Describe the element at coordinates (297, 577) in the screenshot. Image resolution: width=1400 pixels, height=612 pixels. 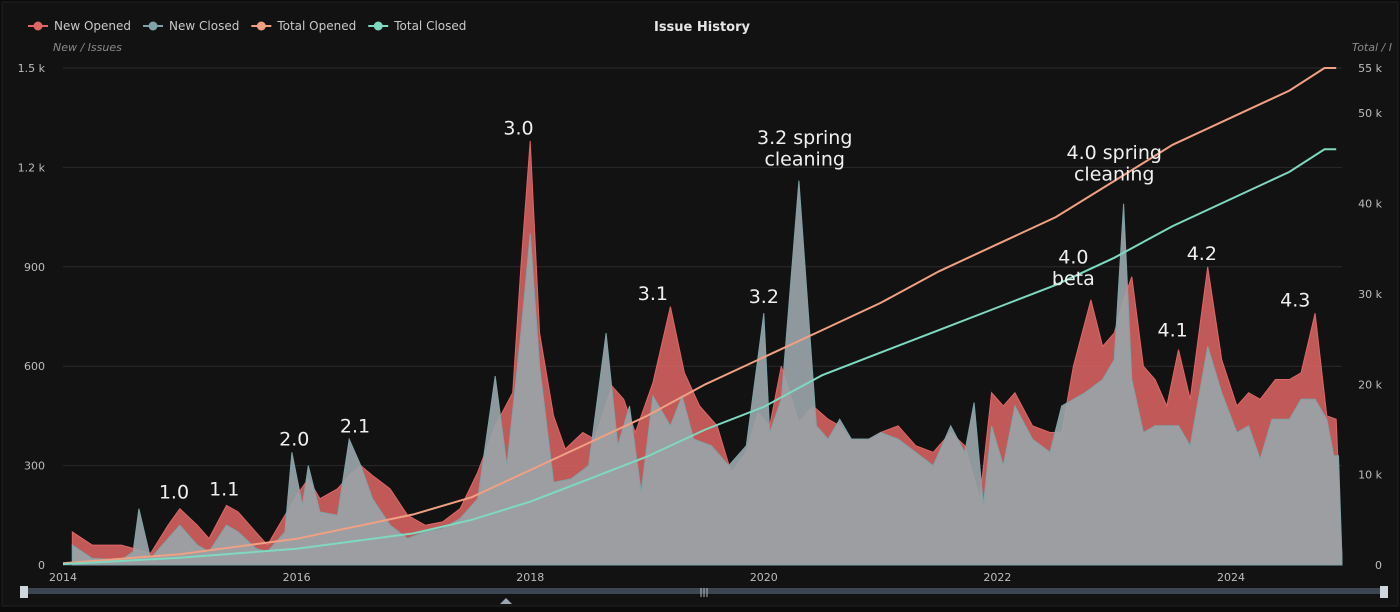
I see `x-tick-label: 2016` at that location.